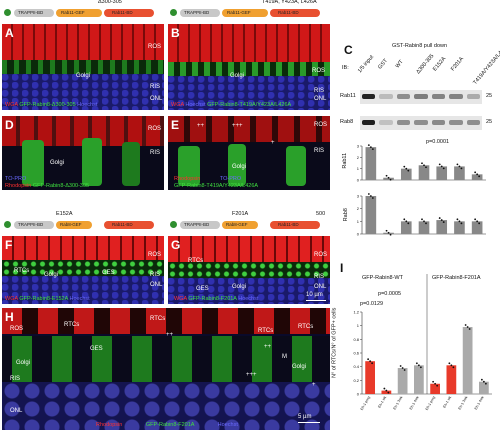 The width and height of the screenshot is (500, 434). I want to click on y-tick-label: 1.2, so click(356, 312).